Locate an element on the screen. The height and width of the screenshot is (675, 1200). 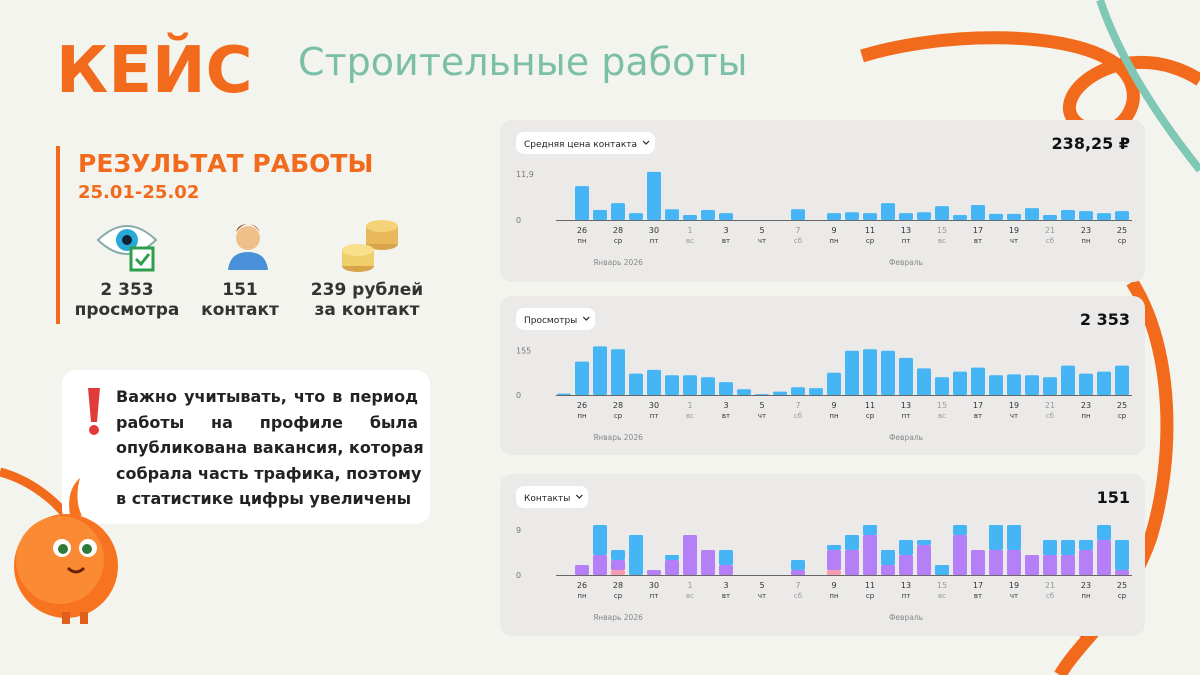
chart-panel is located at coordinates (822, 555).